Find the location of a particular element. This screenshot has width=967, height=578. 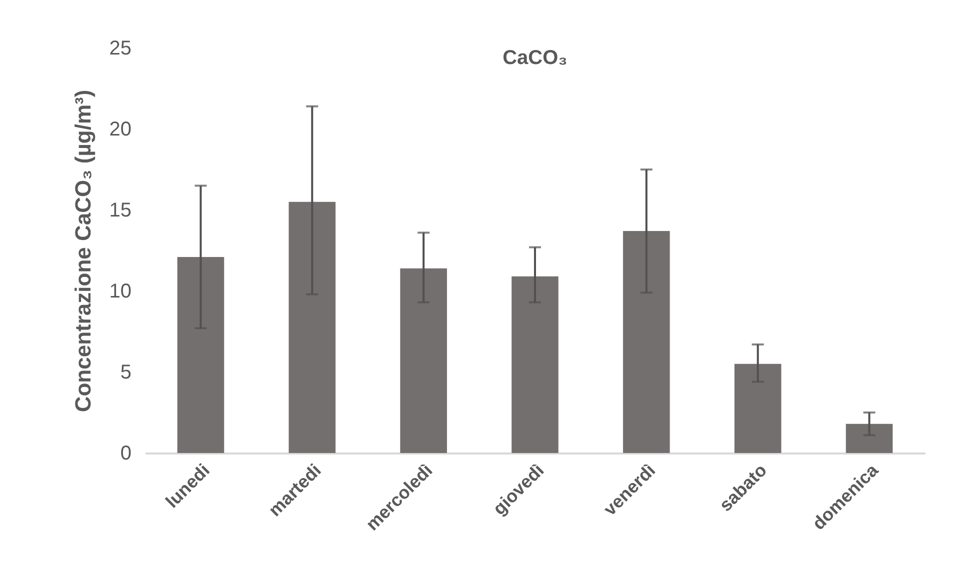

y-axis-title: Concentrazione CaCO₃ (µg/m³) is located at coordinates (83, 251).